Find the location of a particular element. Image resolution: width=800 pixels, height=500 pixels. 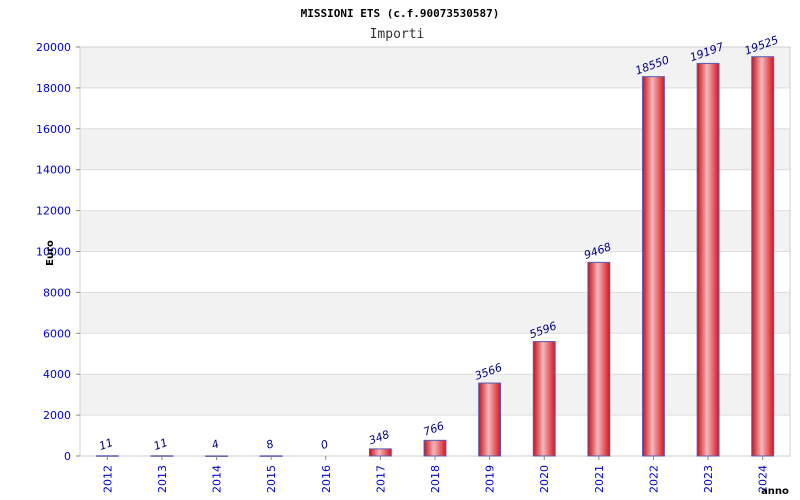

x-tick-label: 2017 is located at coordinates (380, 479).